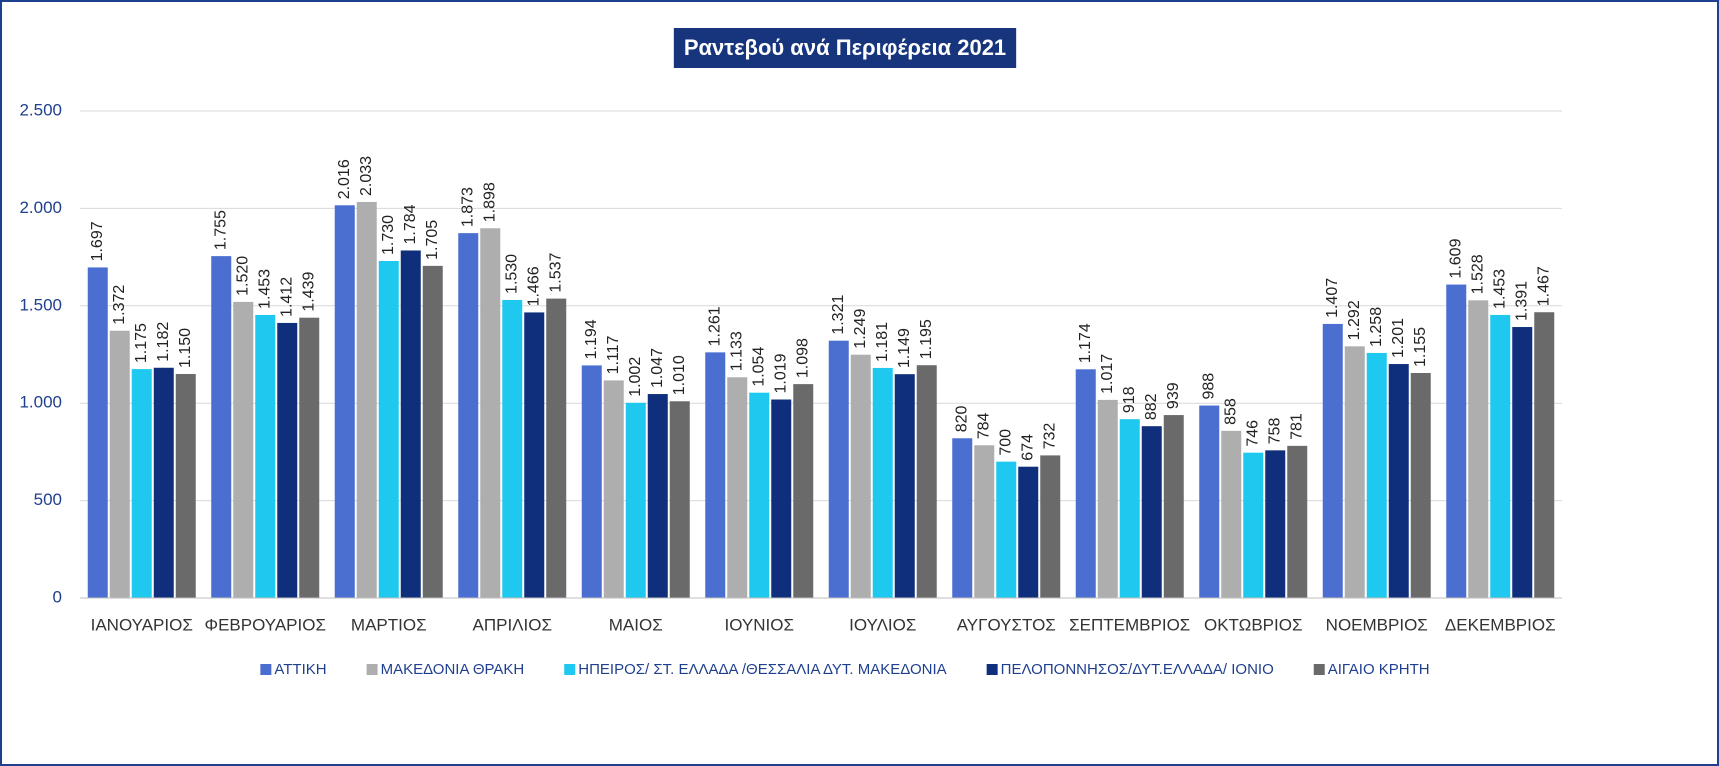 The image size is (1719, 766). I want to click on value-label: 2.033, so click(366, 176).